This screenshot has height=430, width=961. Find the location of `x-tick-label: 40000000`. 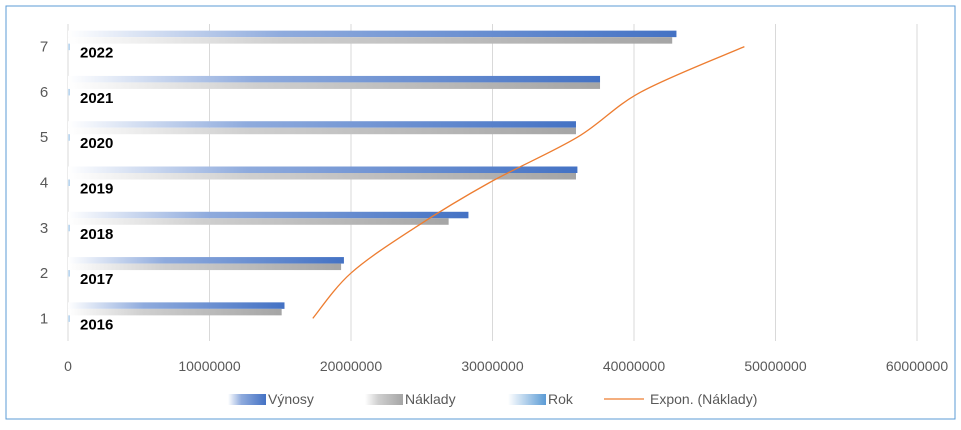

x-tick-label: 40000000 is located at coordinates (634, 366).